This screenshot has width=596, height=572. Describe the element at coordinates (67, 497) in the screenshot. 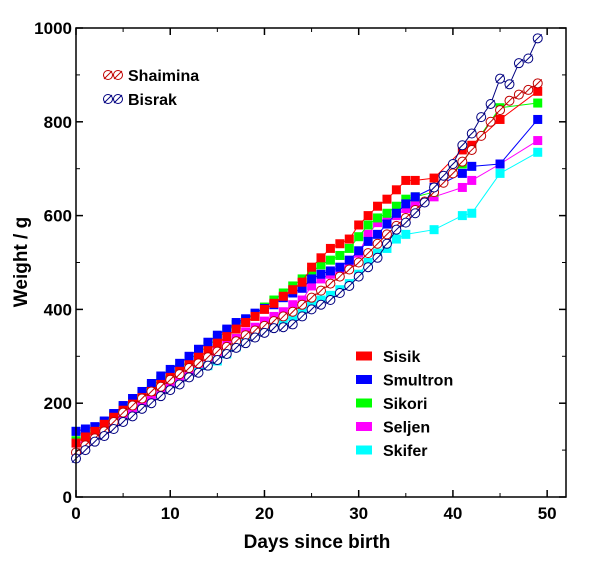

I see `y-tick-label: 0` at that location.